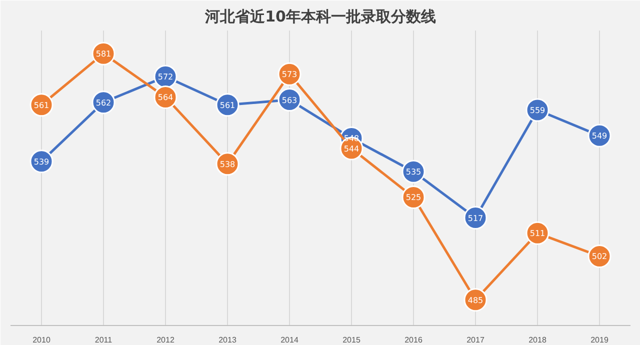  I want to click on data-label: 485, so click(476, 300).